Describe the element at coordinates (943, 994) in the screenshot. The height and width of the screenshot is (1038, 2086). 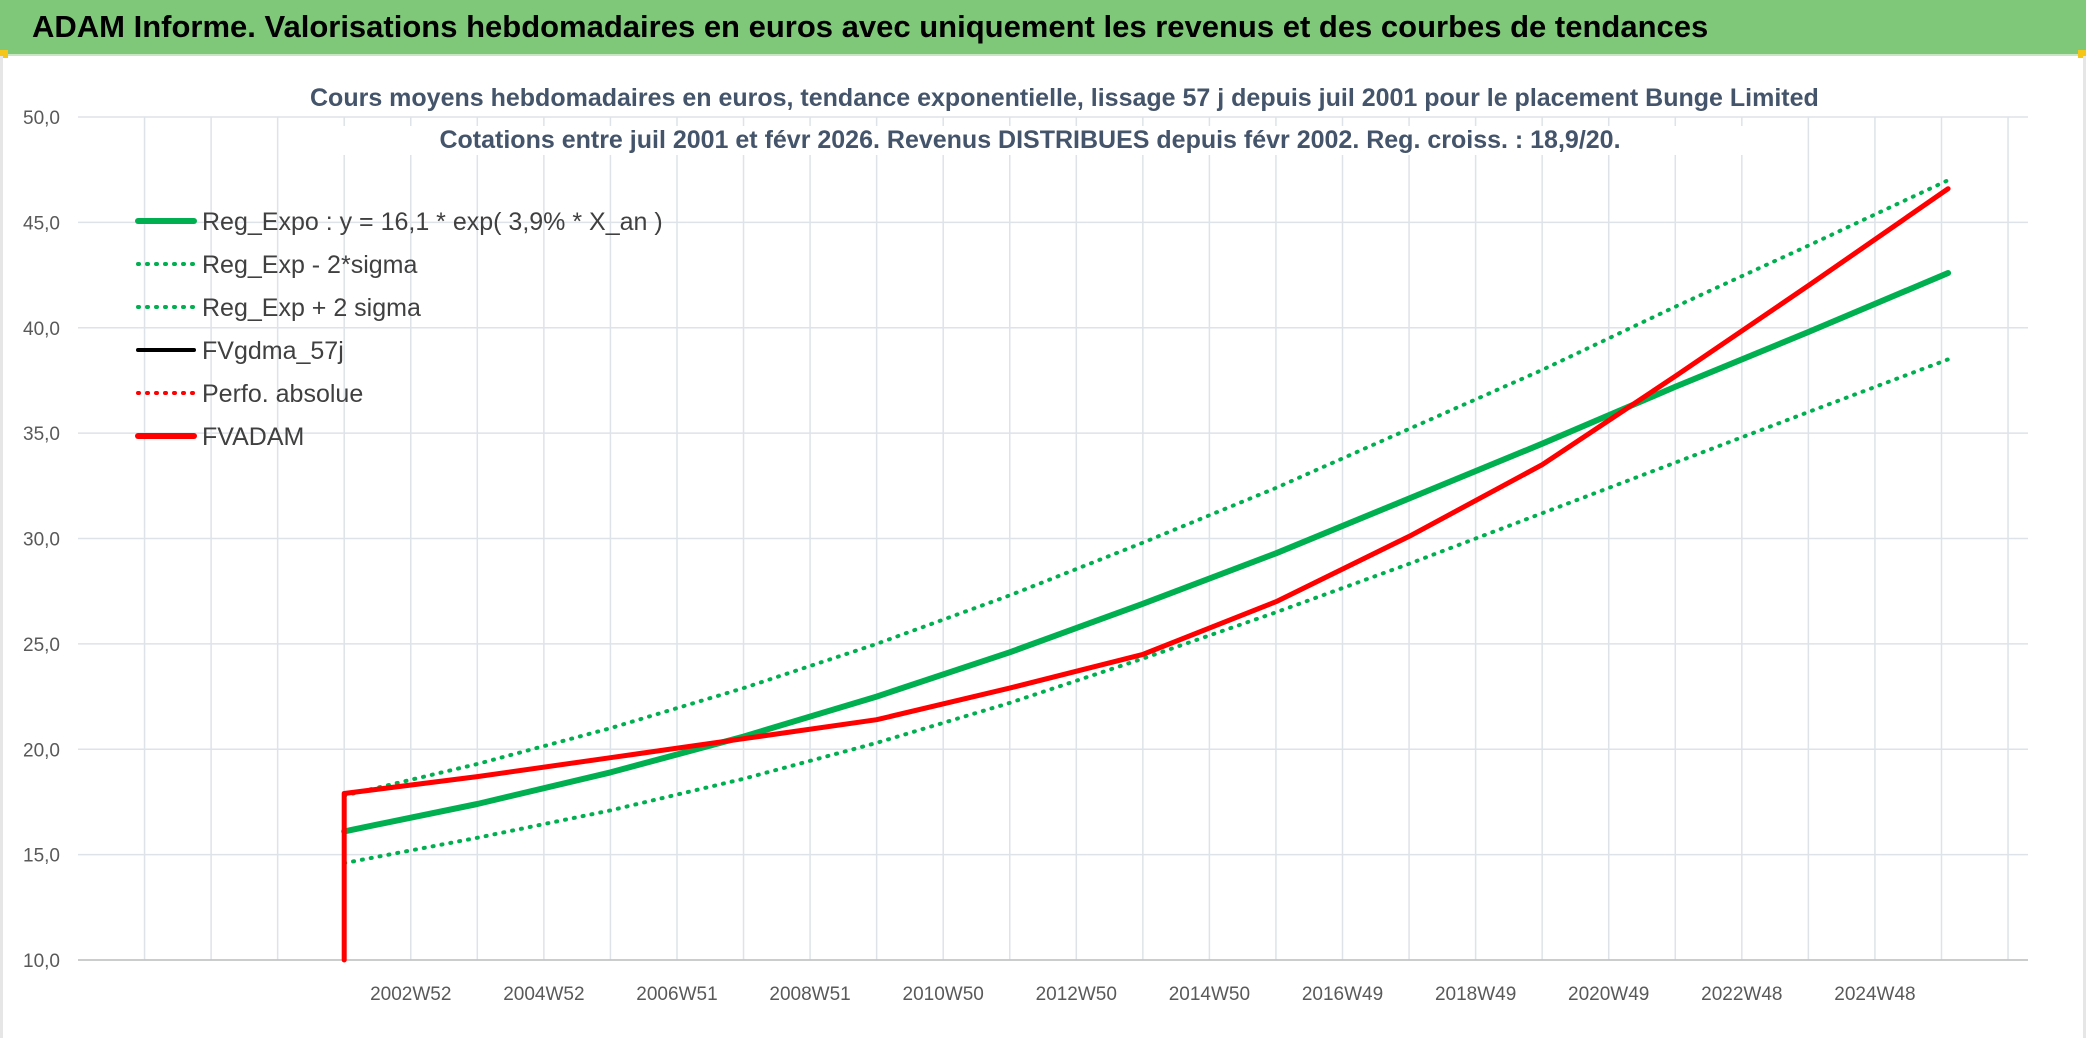
I see `x-tick-label: 2010W50` at that location.